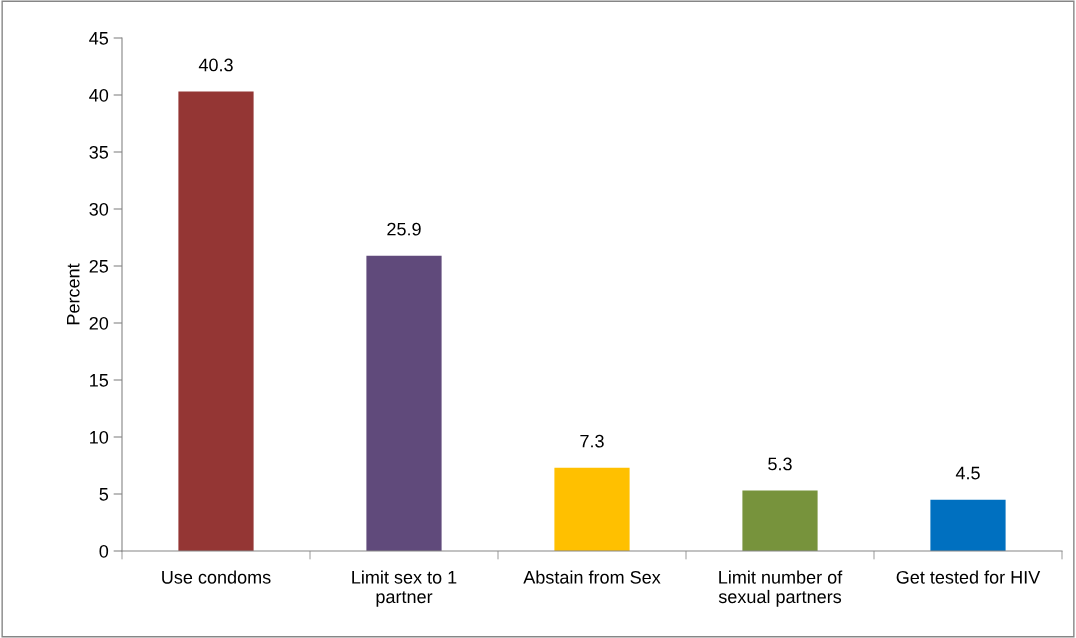 The image size is (1076, 638). I want to click on x-tick-label: Abstain from Sex, so click(592, 577).